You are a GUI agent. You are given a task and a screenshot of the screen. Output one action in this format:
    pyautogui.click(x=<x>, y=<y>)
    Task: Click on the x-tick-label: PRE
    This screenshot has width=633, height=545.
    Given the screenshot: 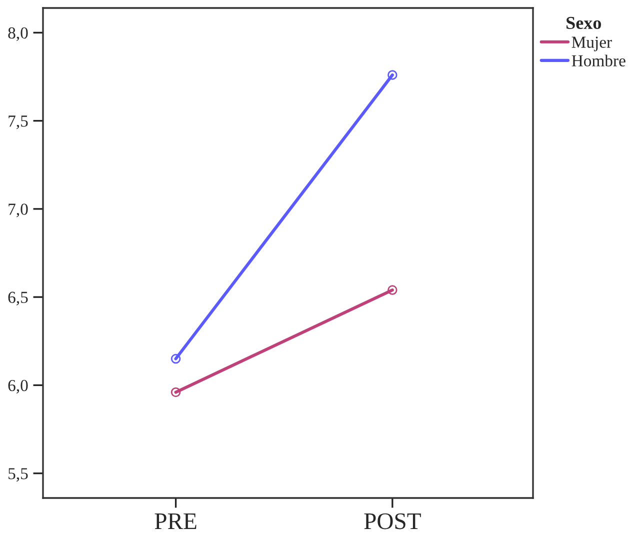 What is the action you would take?
    pyautogui.click(x=175, y=521)
    